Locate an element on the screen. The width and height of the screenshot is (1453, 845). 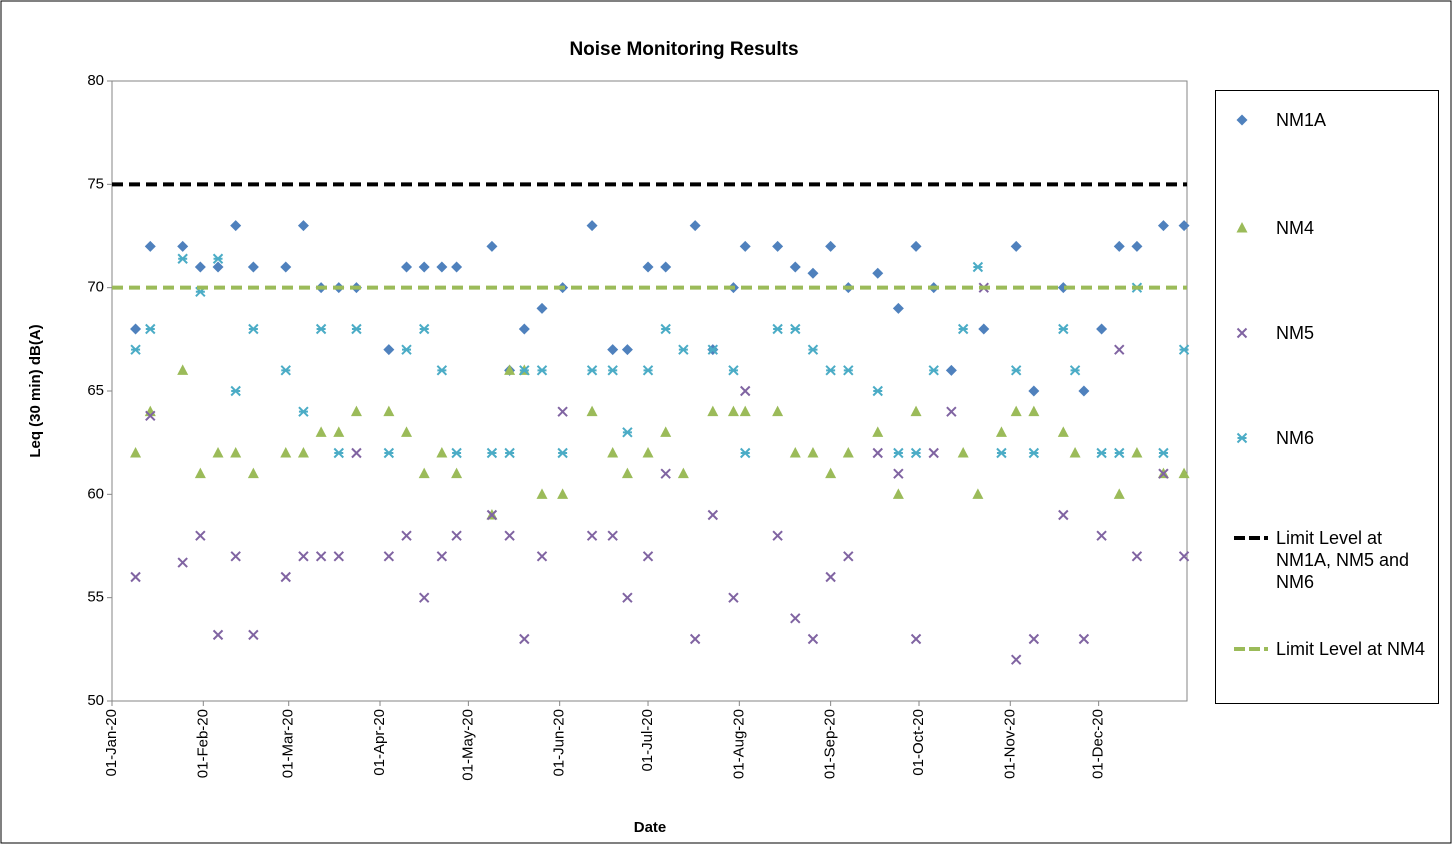
y-tick-label: 55 is located at coordinates (95, 597).